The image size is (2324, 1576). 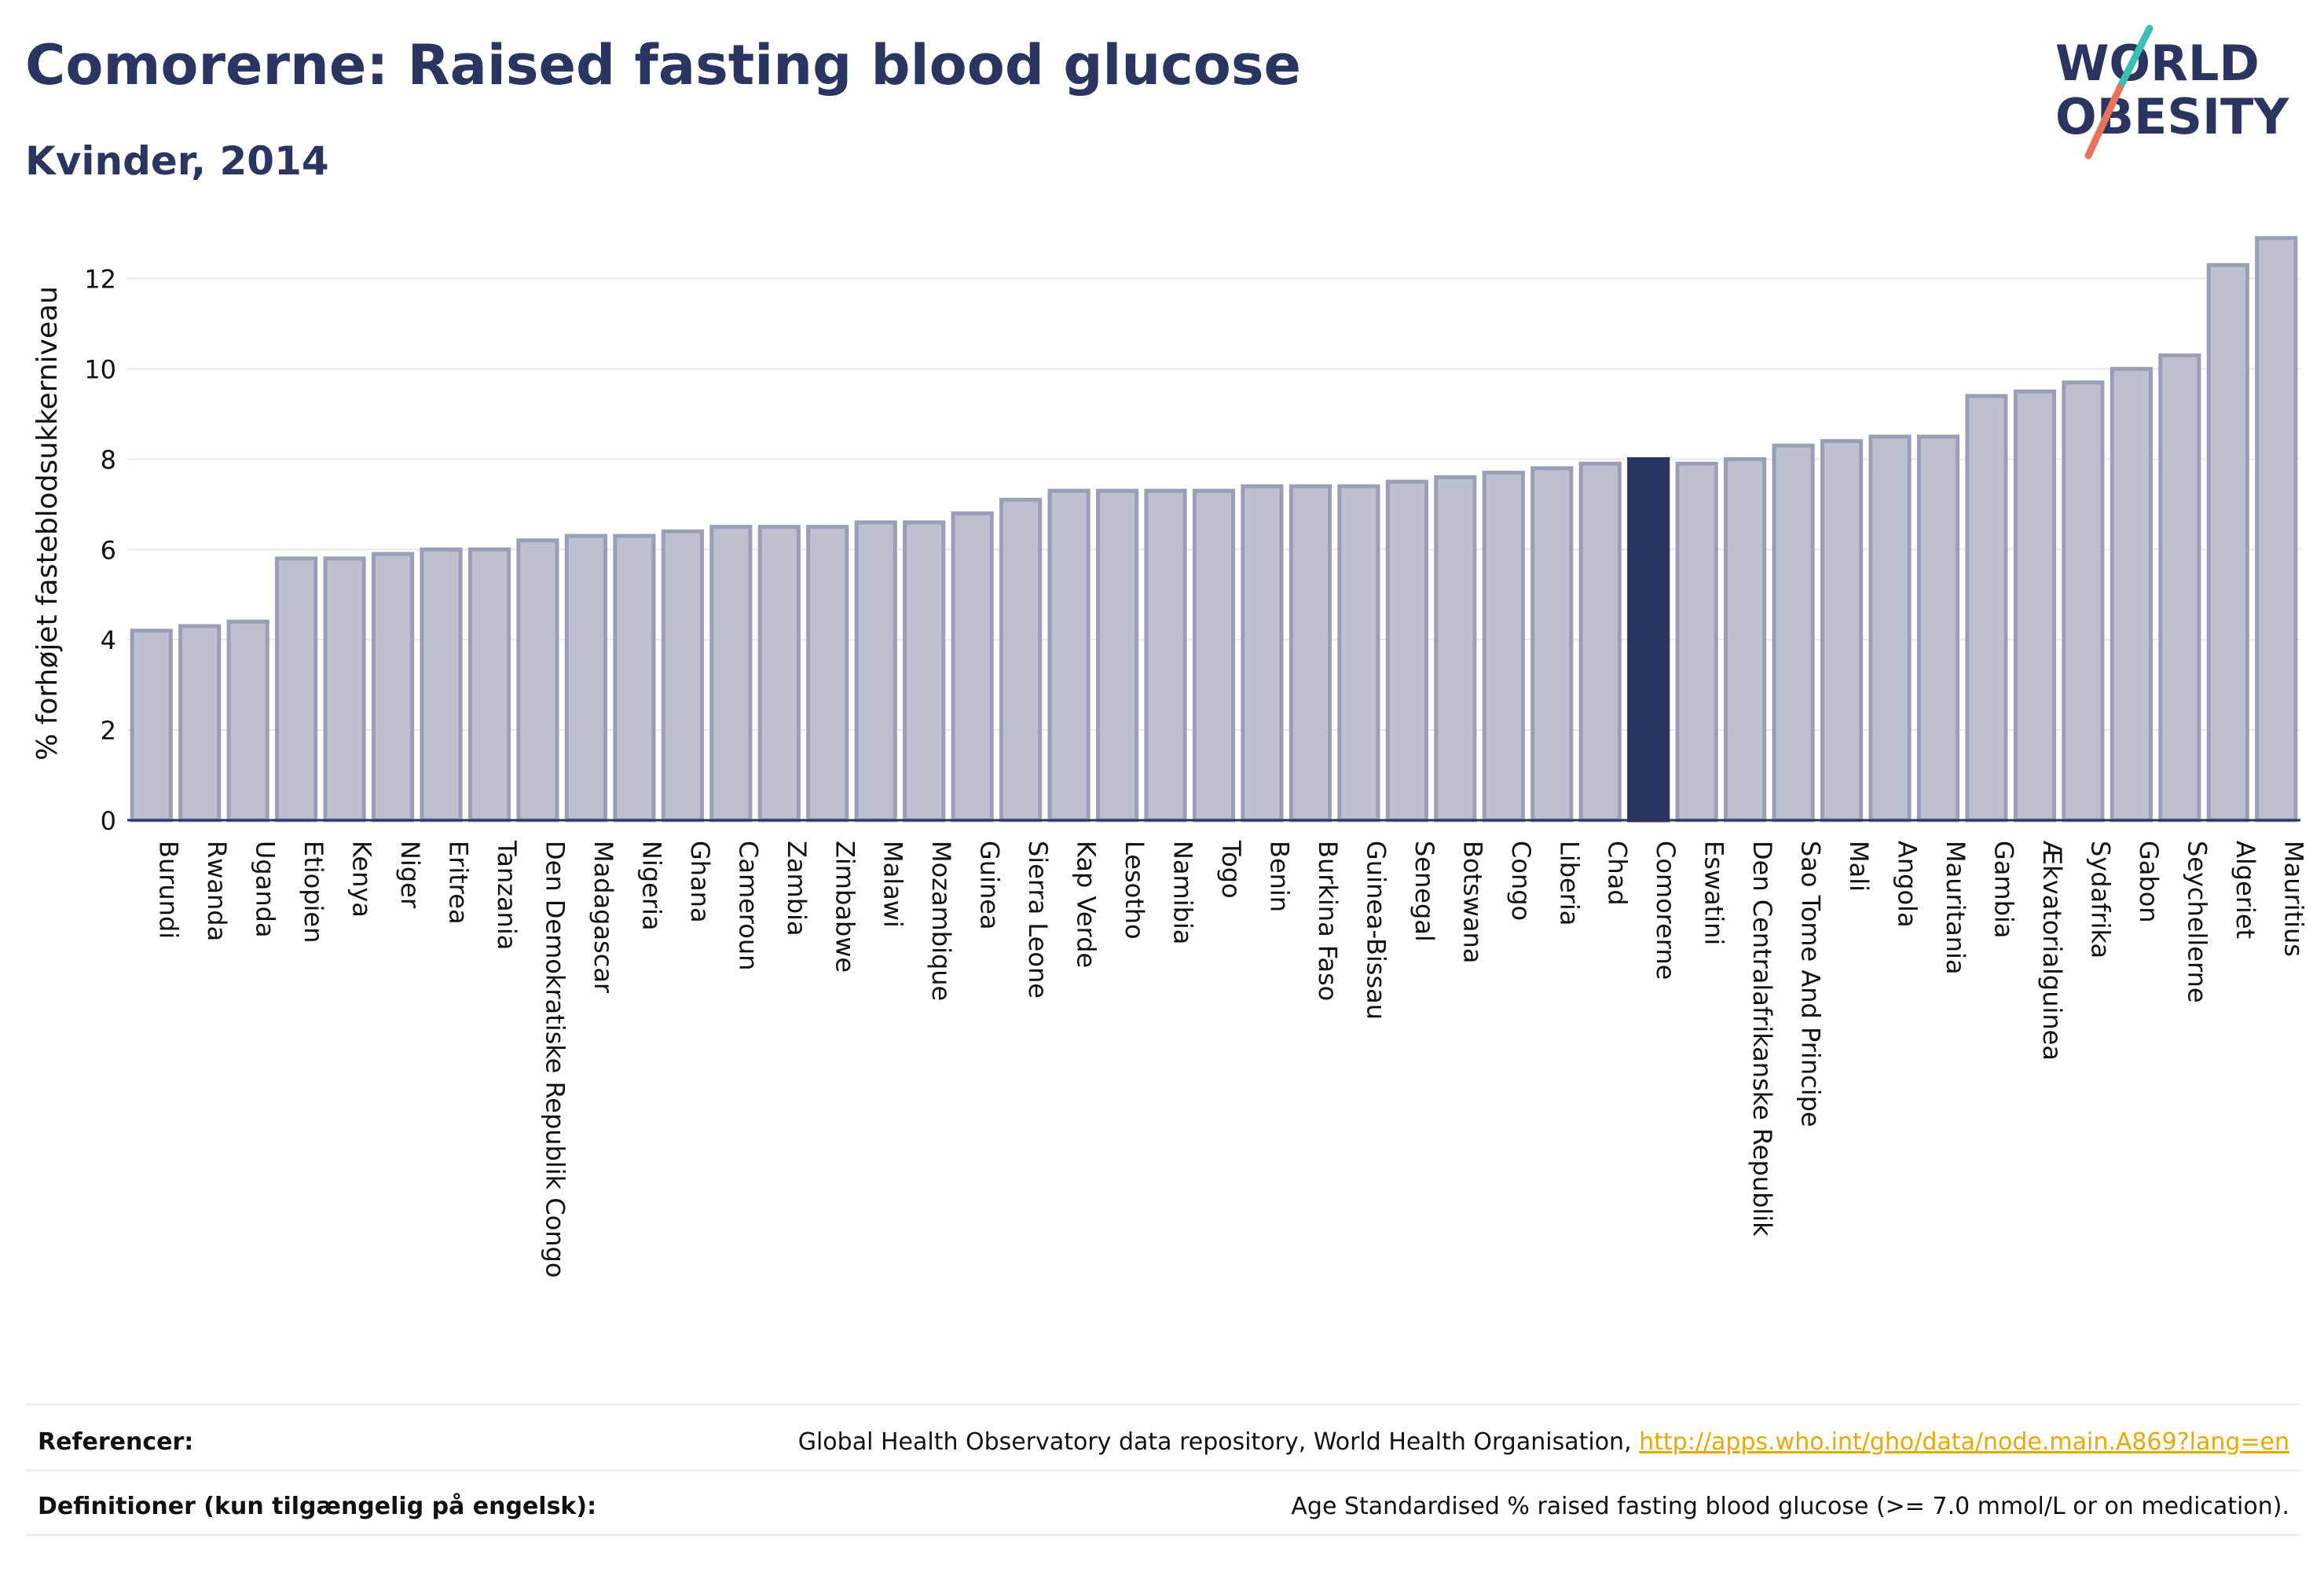 What do you see at coordinates (2245, 890) in the screenshot?
I see `x-tick-label: Algeriet` at bounding box center [2245, 890].